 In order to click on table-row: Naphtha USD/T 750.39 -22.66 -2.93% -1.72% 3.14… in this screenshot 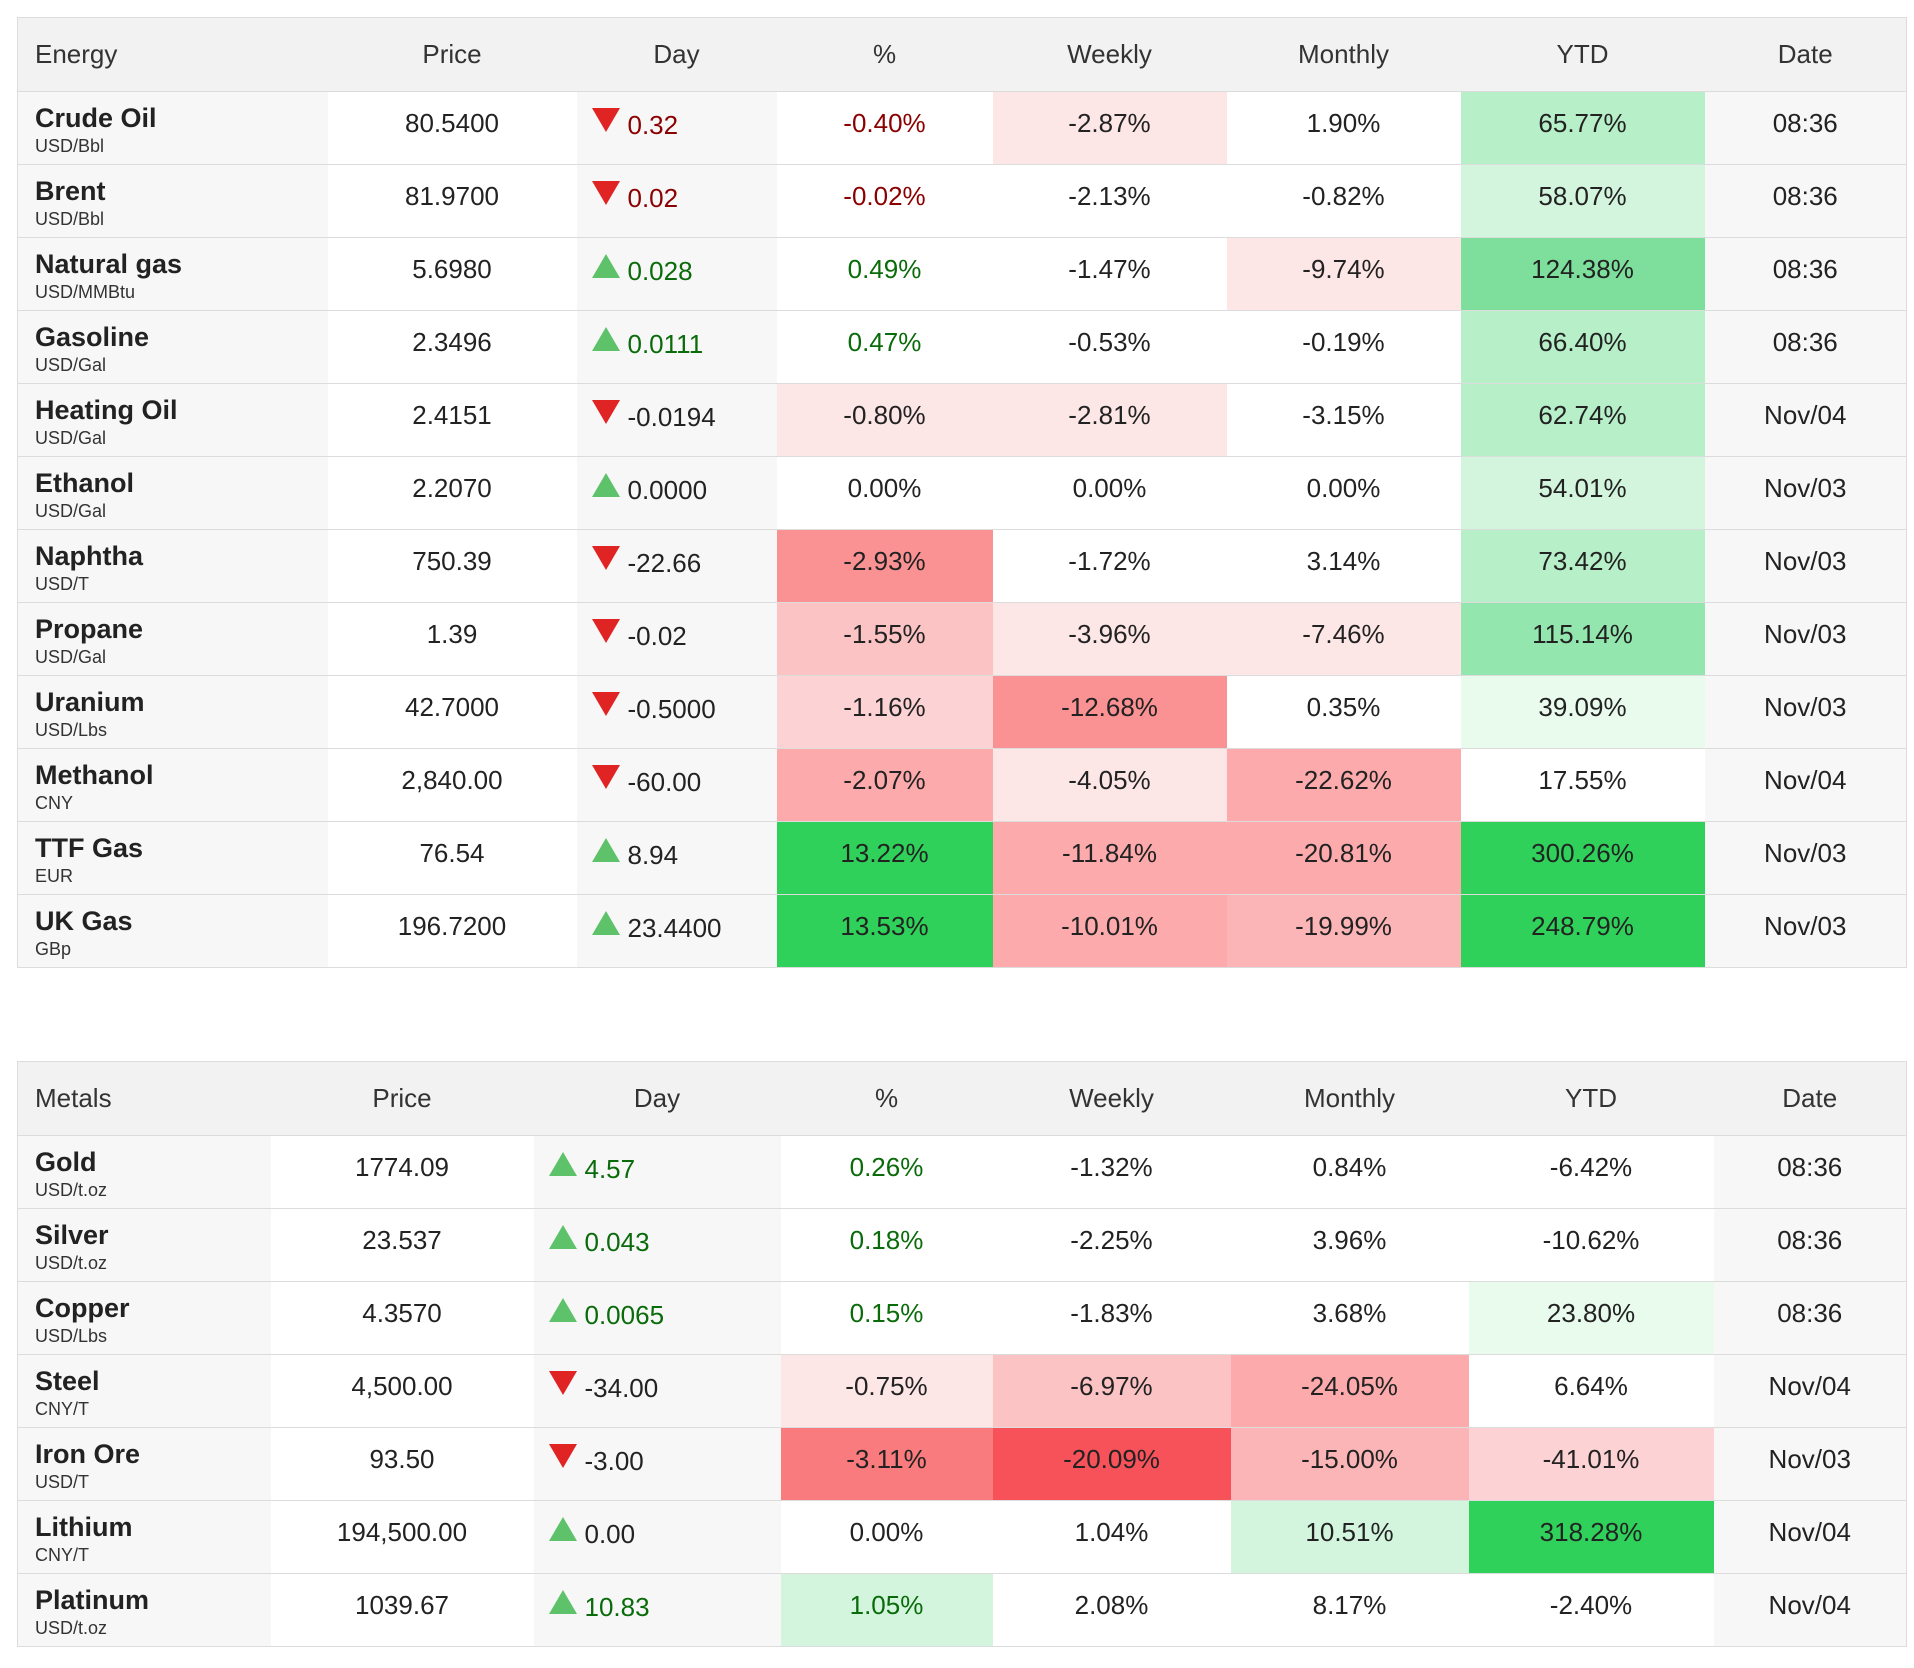, I will do `click(962, 566)`.